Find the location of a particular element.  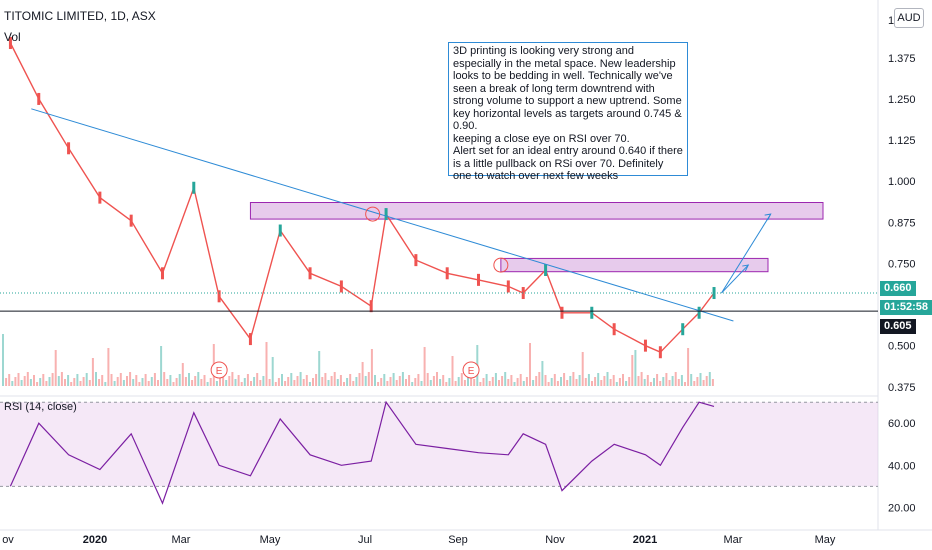

rsi-label: RSI (14, close) is located at coordinates (40, 407).